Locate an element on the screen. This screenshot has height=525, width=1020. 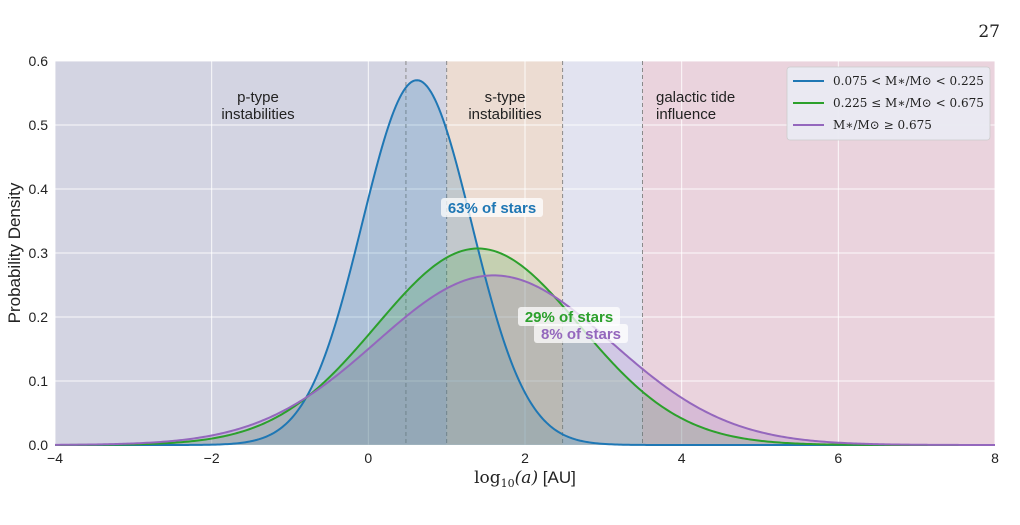
legend-label-2: M∗/M⊙ ≥ 0.675 is located at coordinates (882, 125).